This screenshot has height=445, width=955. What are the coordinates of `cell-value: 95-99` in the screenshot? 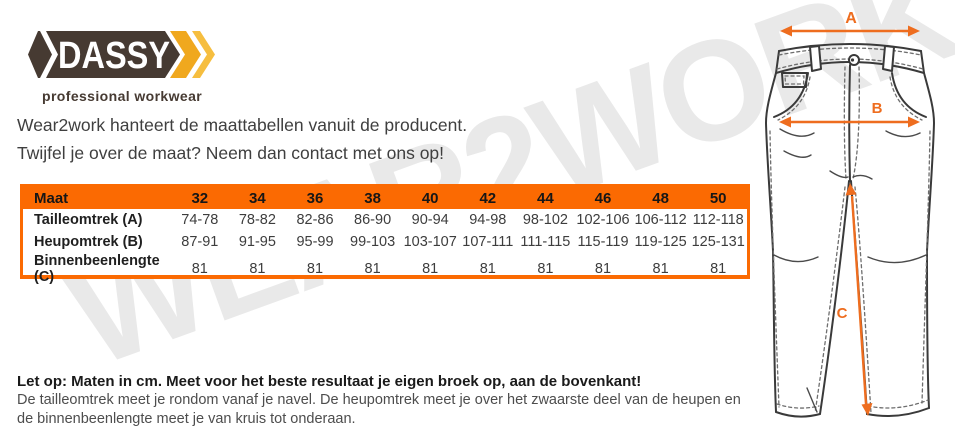 It's located at (315, 242).